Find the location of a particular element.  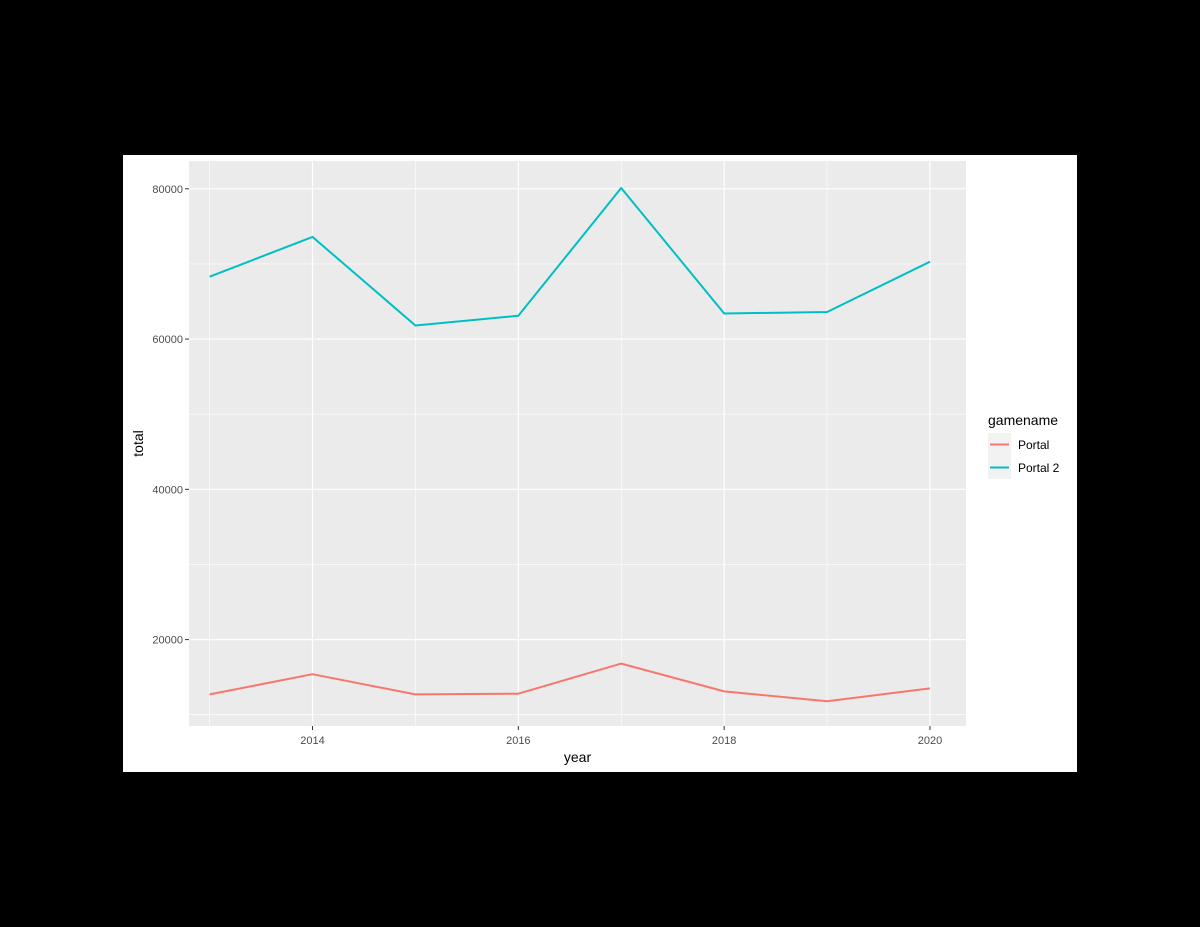

series-line-portal is located at coordinates (570, 682).